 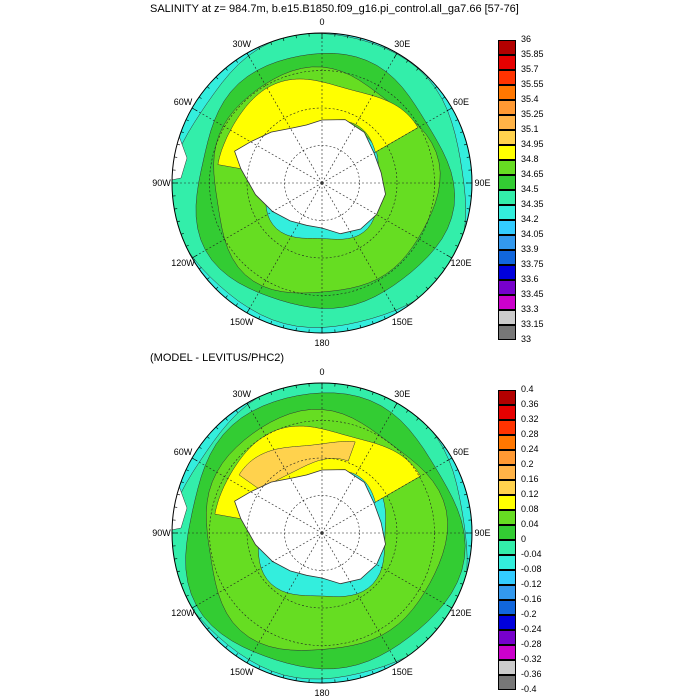 I want to click on antarctica-land, so click(x=310, y=177).